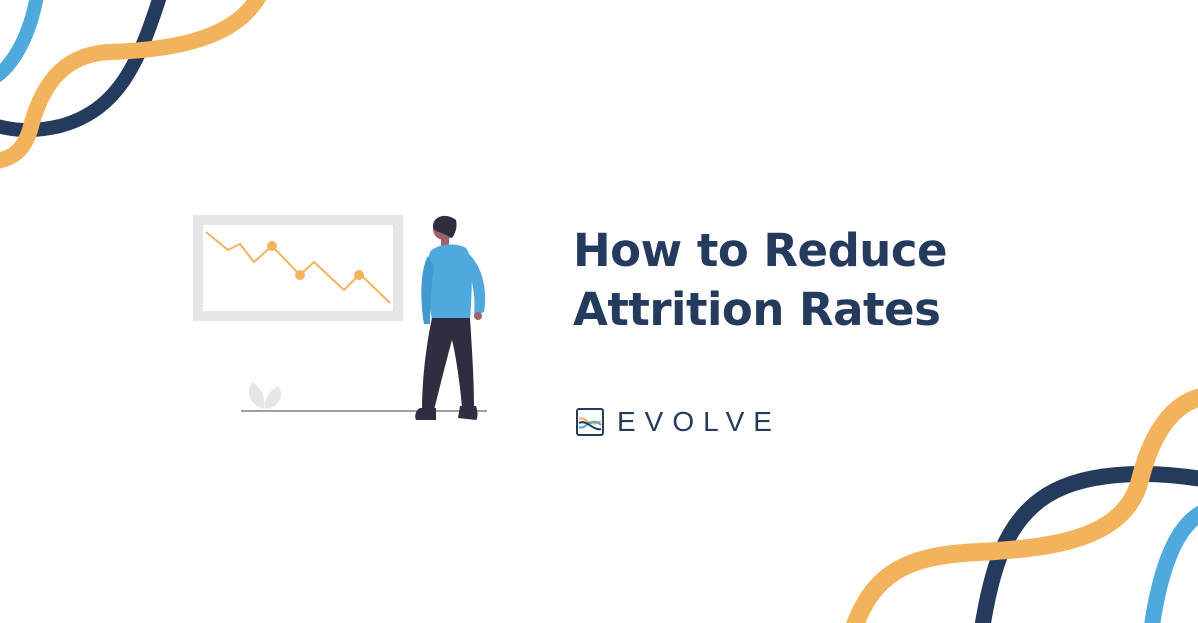  What do you see at coordinates (298, 268) in the screenshot?
I see `chart-board-icon` at bounding box center [298, 268].